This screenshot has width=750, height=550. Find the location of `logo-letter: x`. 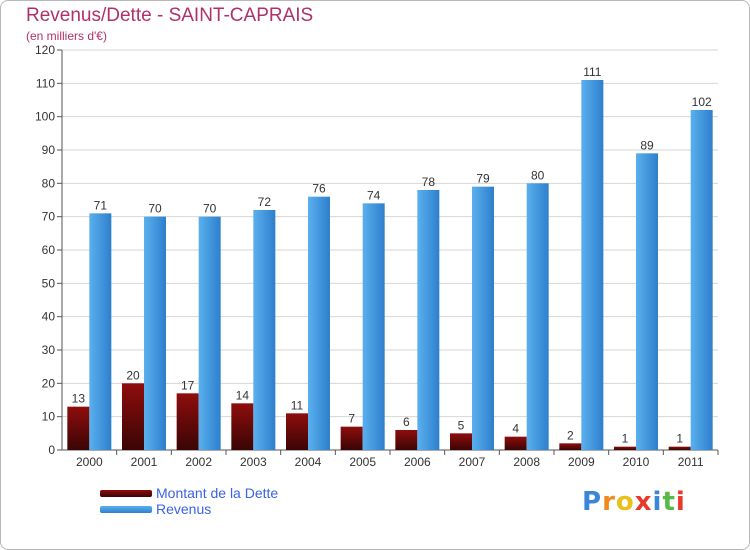

logo-letter: x is located at coordinates (643, 502).